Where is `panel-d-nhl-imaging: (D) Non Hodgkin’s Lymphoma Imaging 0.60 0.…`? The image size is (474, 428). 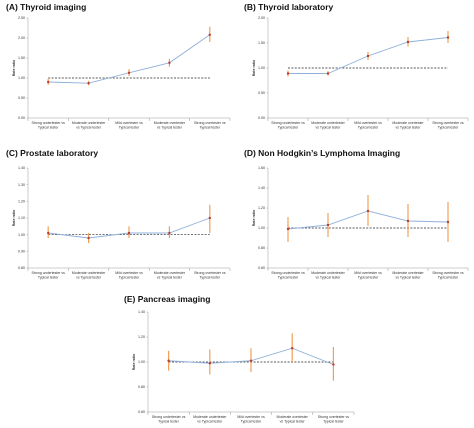 panel-d-nhl-imaging: (D) Non Hodgkin’s Lymphoma Imaging 0.60 0.… is located at coordinates (356, 213).